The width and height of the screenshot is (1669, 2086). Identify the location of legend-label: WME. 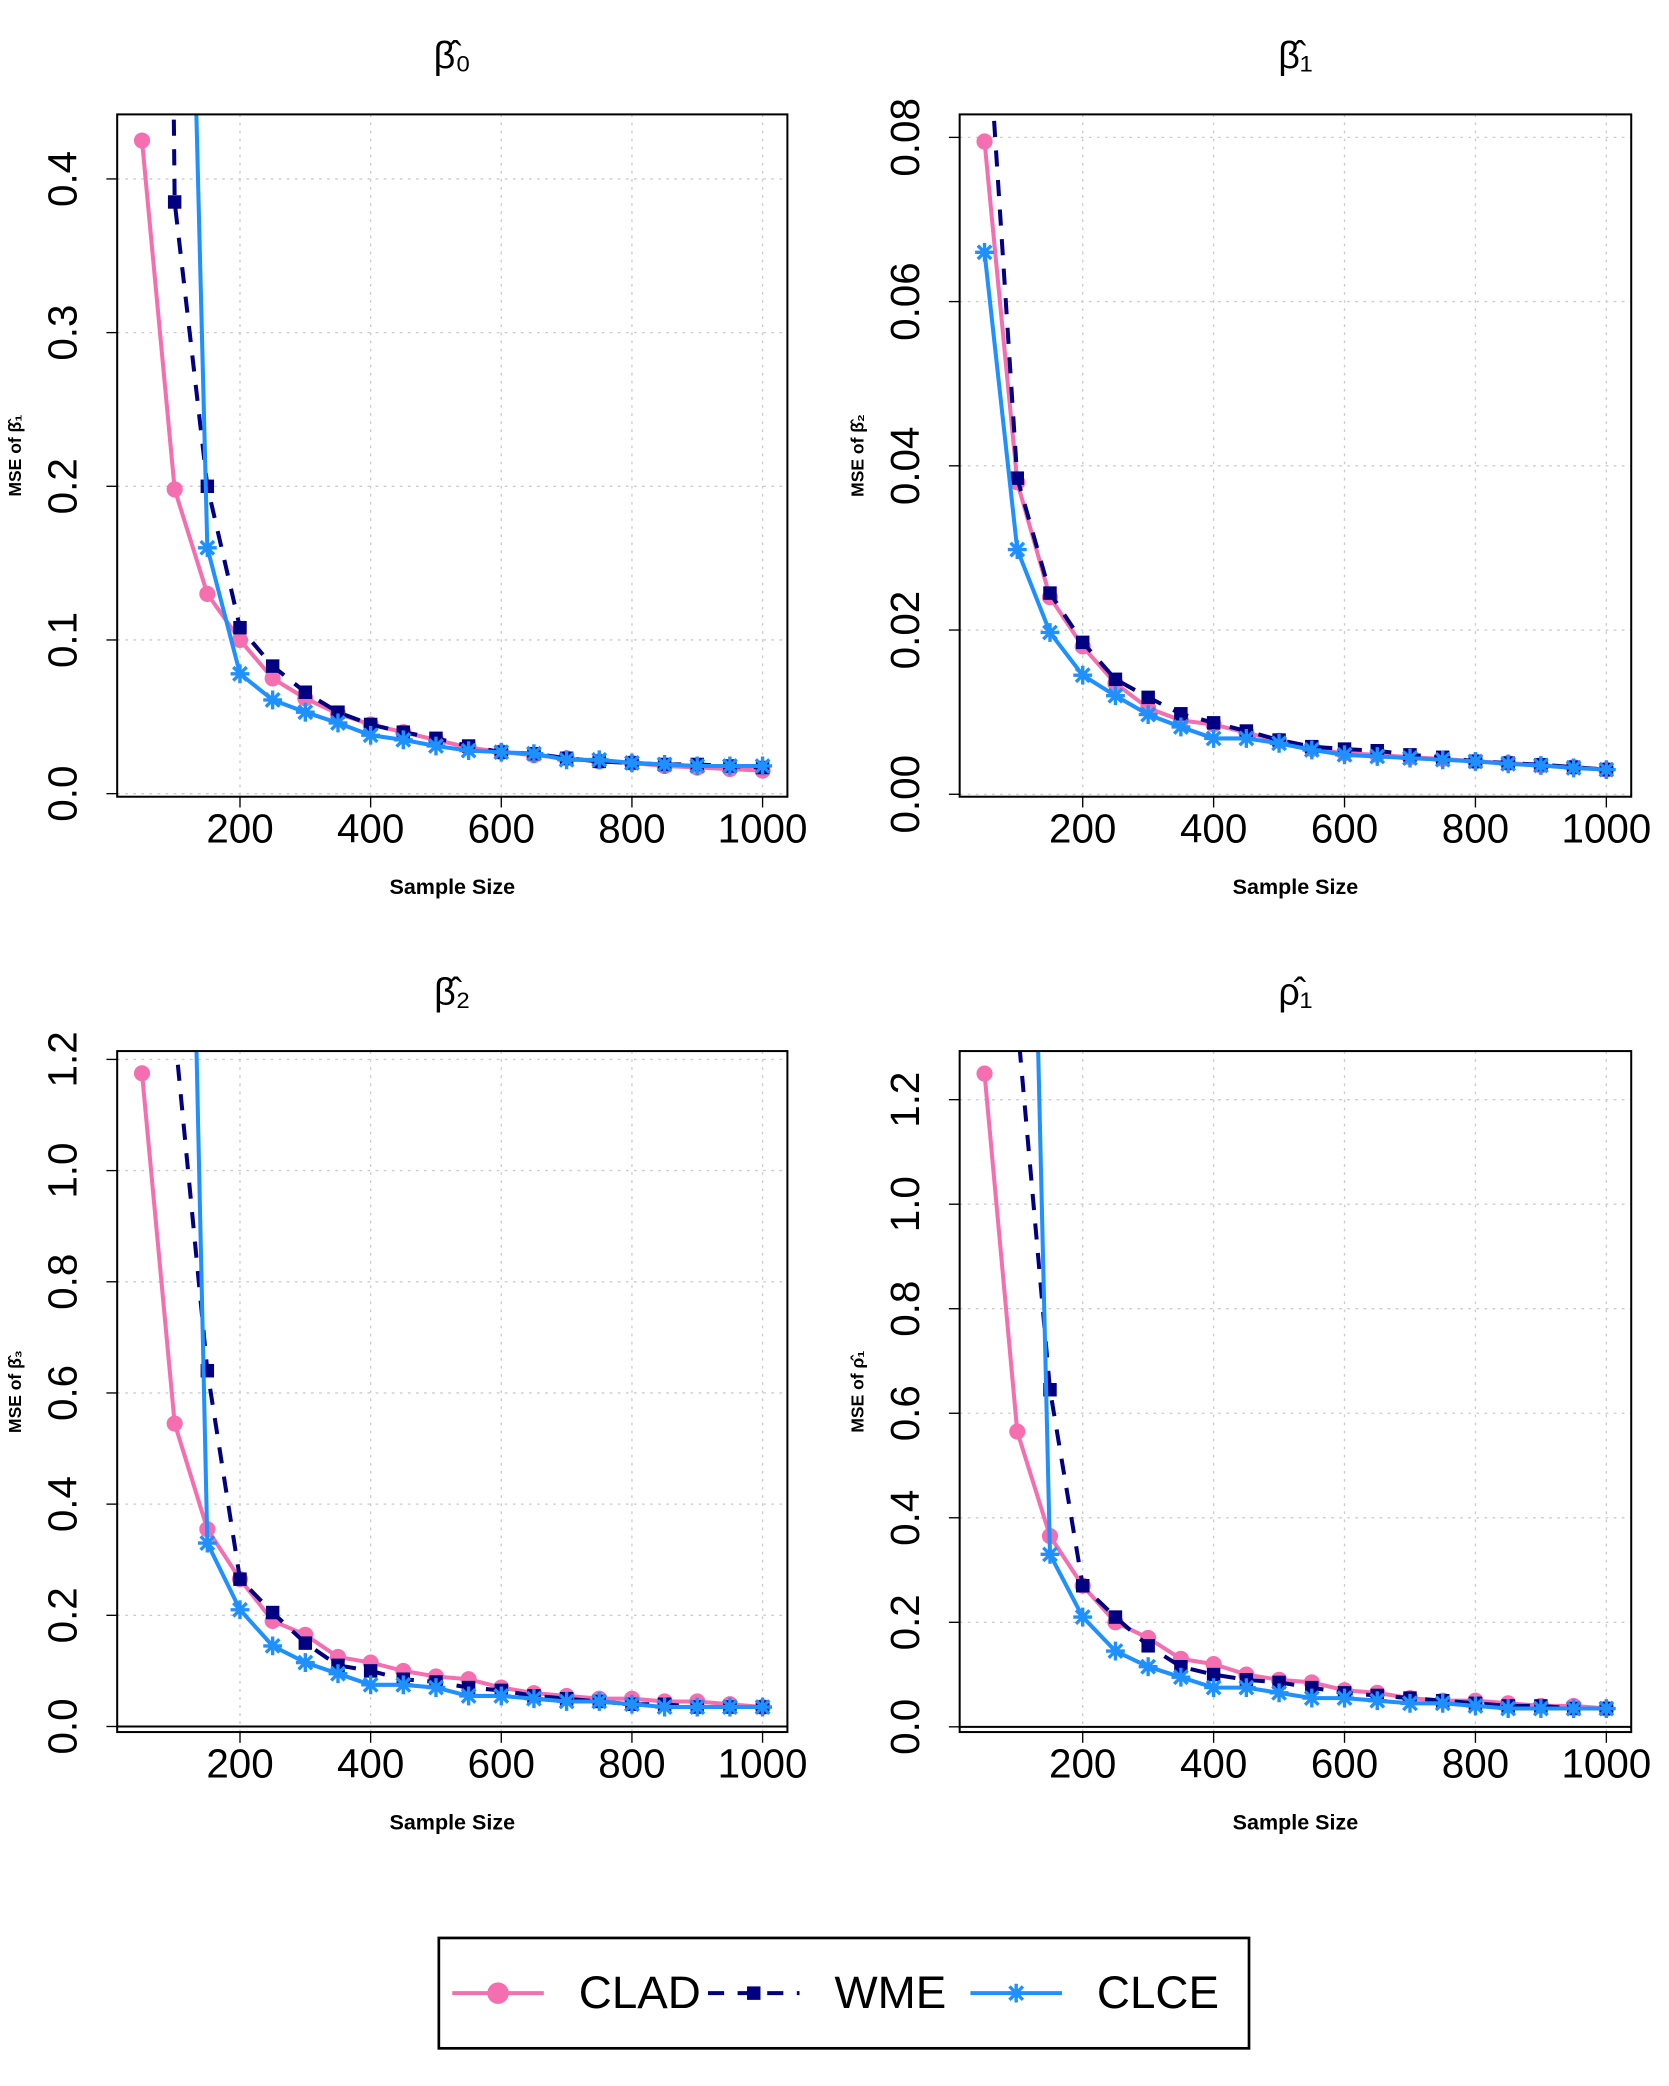
(891, 1992).